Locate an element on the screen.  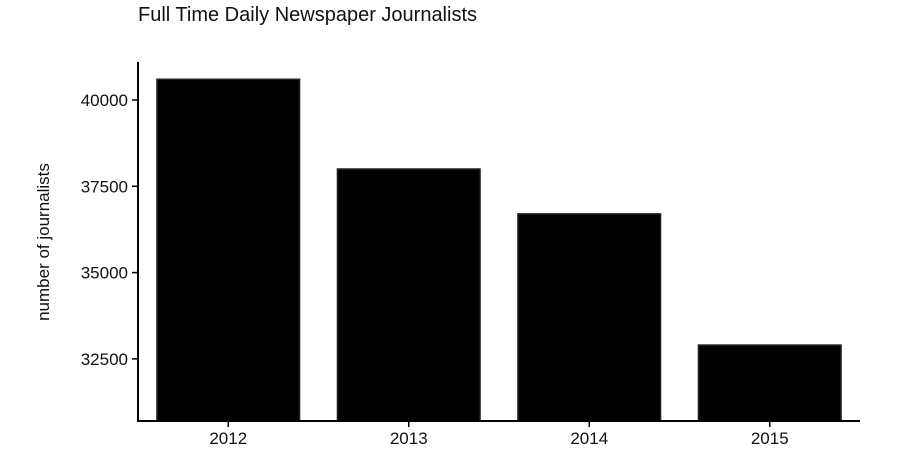
x-tick-label: 2012 is located at coordinates (228, 438).